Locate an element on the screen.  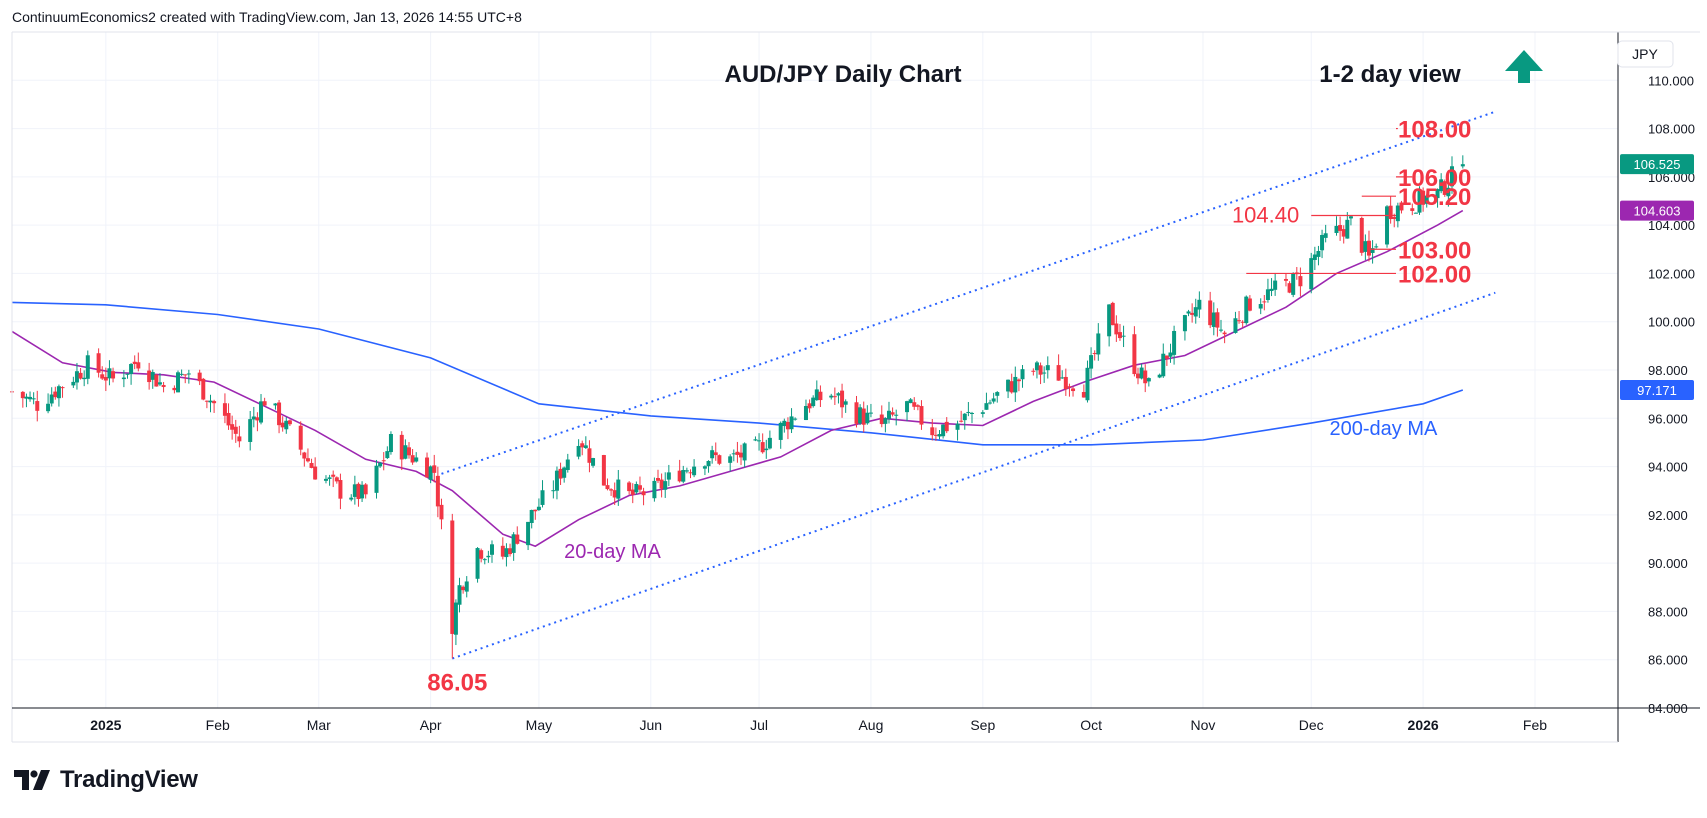
x-tick-label: Jul is located at coordinates (759, 725).